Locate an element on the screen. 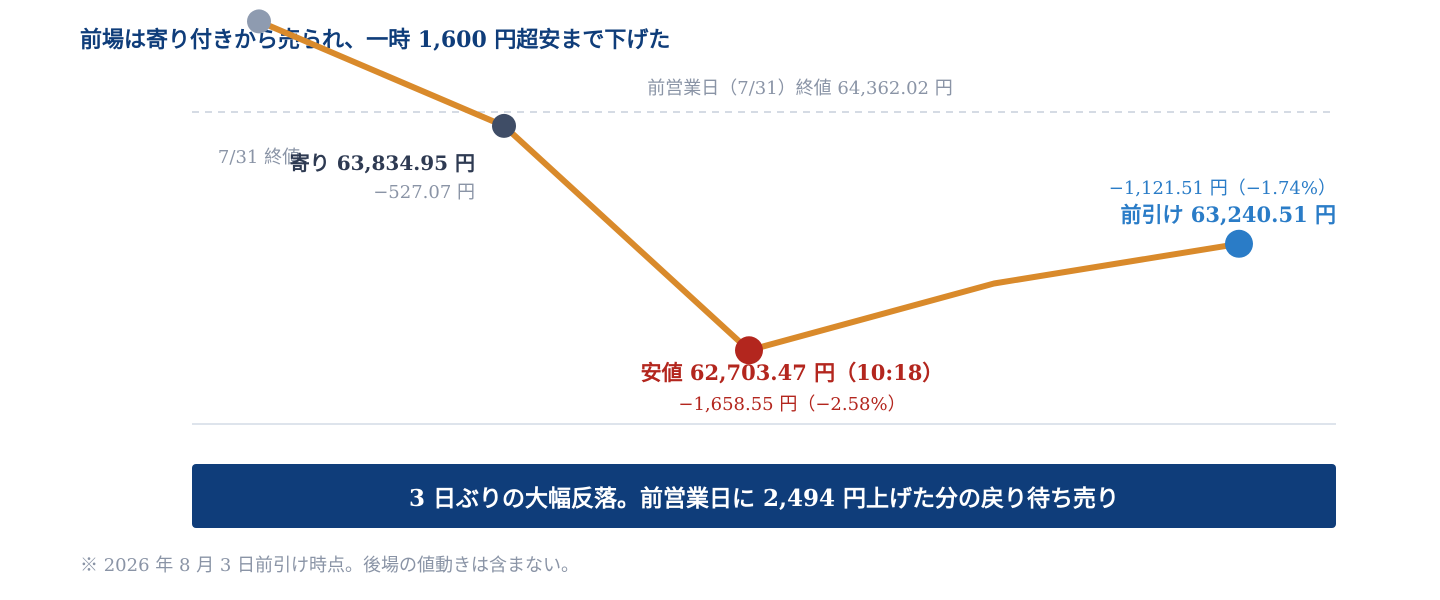 This screenshot has width=1440, height=600. low-change-label: −1,658.55 円（−2.58%） is located at coordinates (791, 404).